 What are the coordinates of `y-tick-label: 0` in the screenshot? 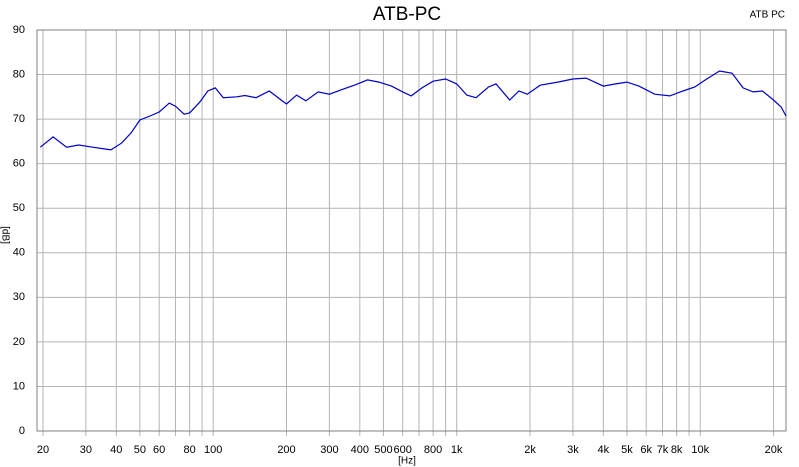 It's located at (22, 431).